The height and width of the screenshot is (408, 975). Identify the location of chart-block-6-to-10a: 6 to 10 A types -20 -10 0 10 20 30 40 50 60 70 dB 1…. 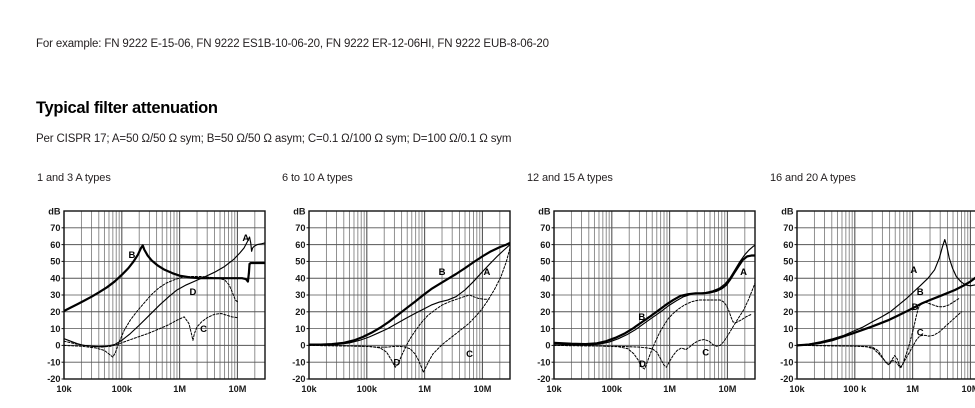
(400, 290).